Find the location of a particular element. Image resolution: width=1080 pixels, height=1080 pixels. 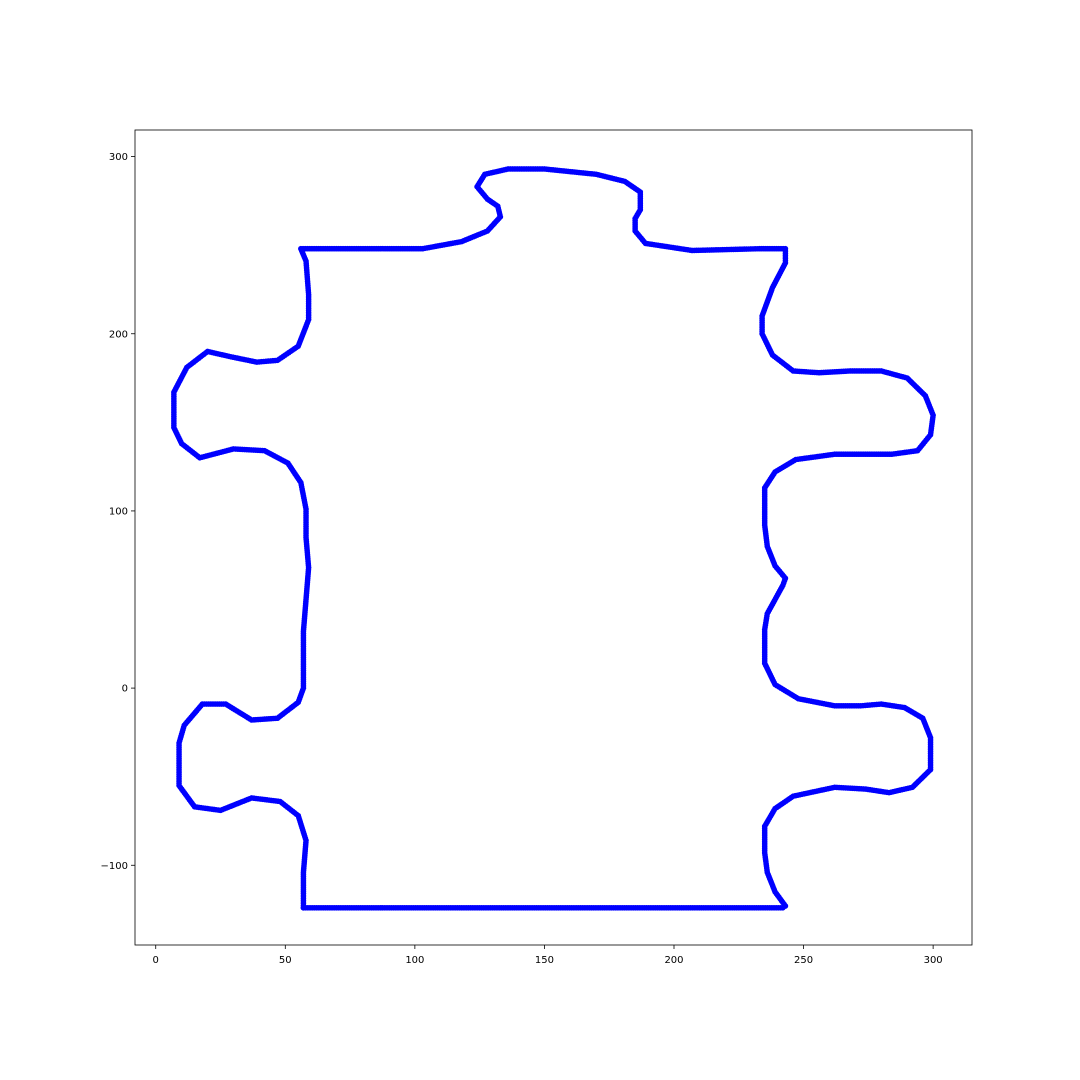

y-tick-label: 200 is located at coordinates (118, 334).